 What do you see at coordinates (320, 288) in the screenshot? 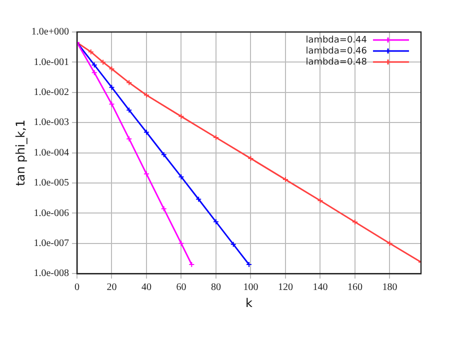
I see `x-tick-label: 140` at bounding box center [320, 288].